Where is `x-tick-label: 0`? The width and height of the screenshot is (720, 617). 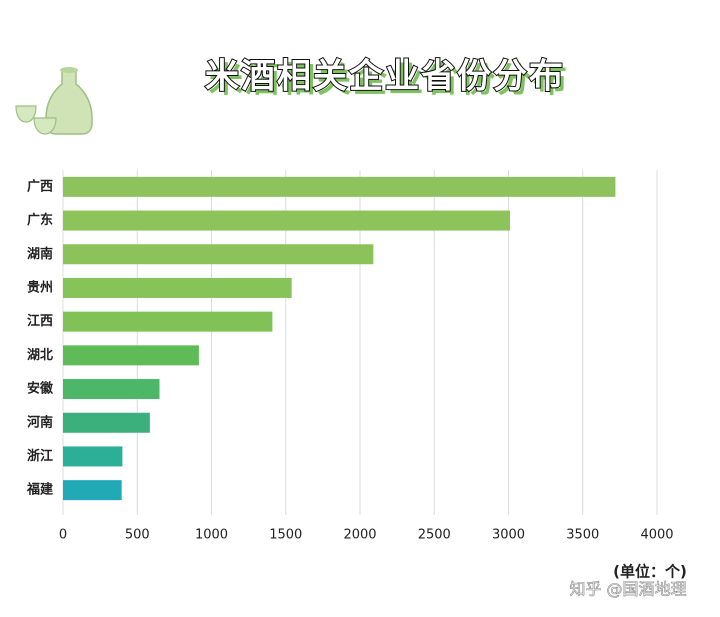
x-tick-label: 0 is located at coordinates (63, 535).